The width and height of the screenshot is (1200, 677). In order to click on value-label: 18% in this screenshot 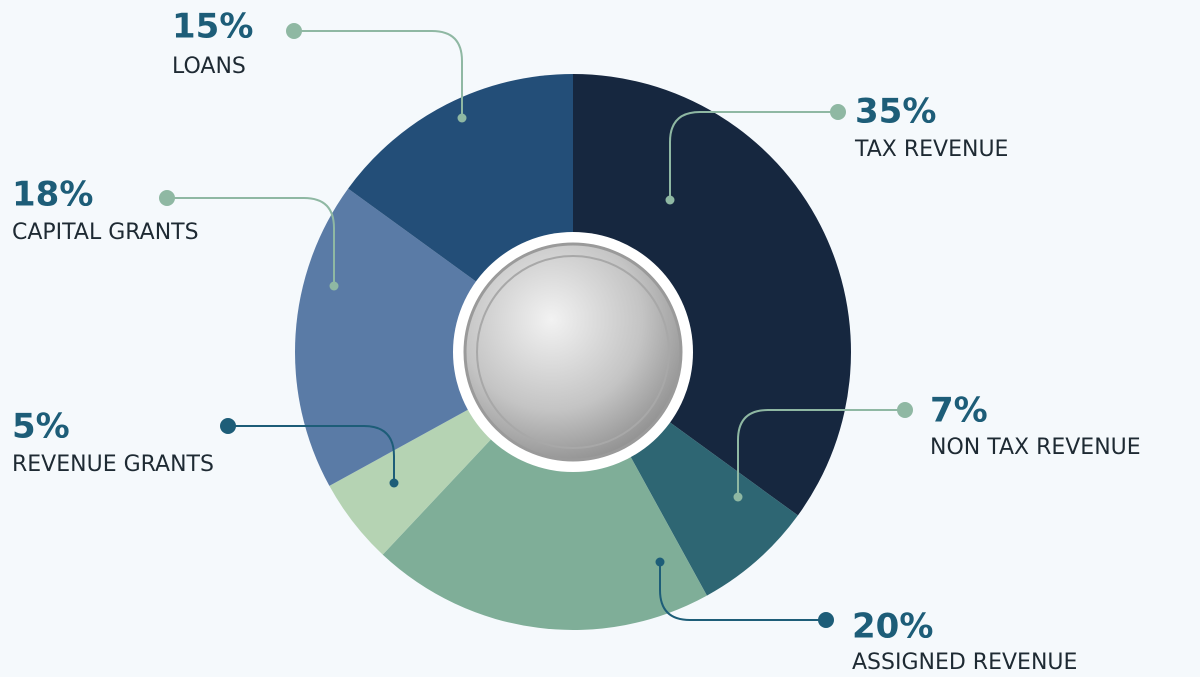, I will do `click(52, 195)`.